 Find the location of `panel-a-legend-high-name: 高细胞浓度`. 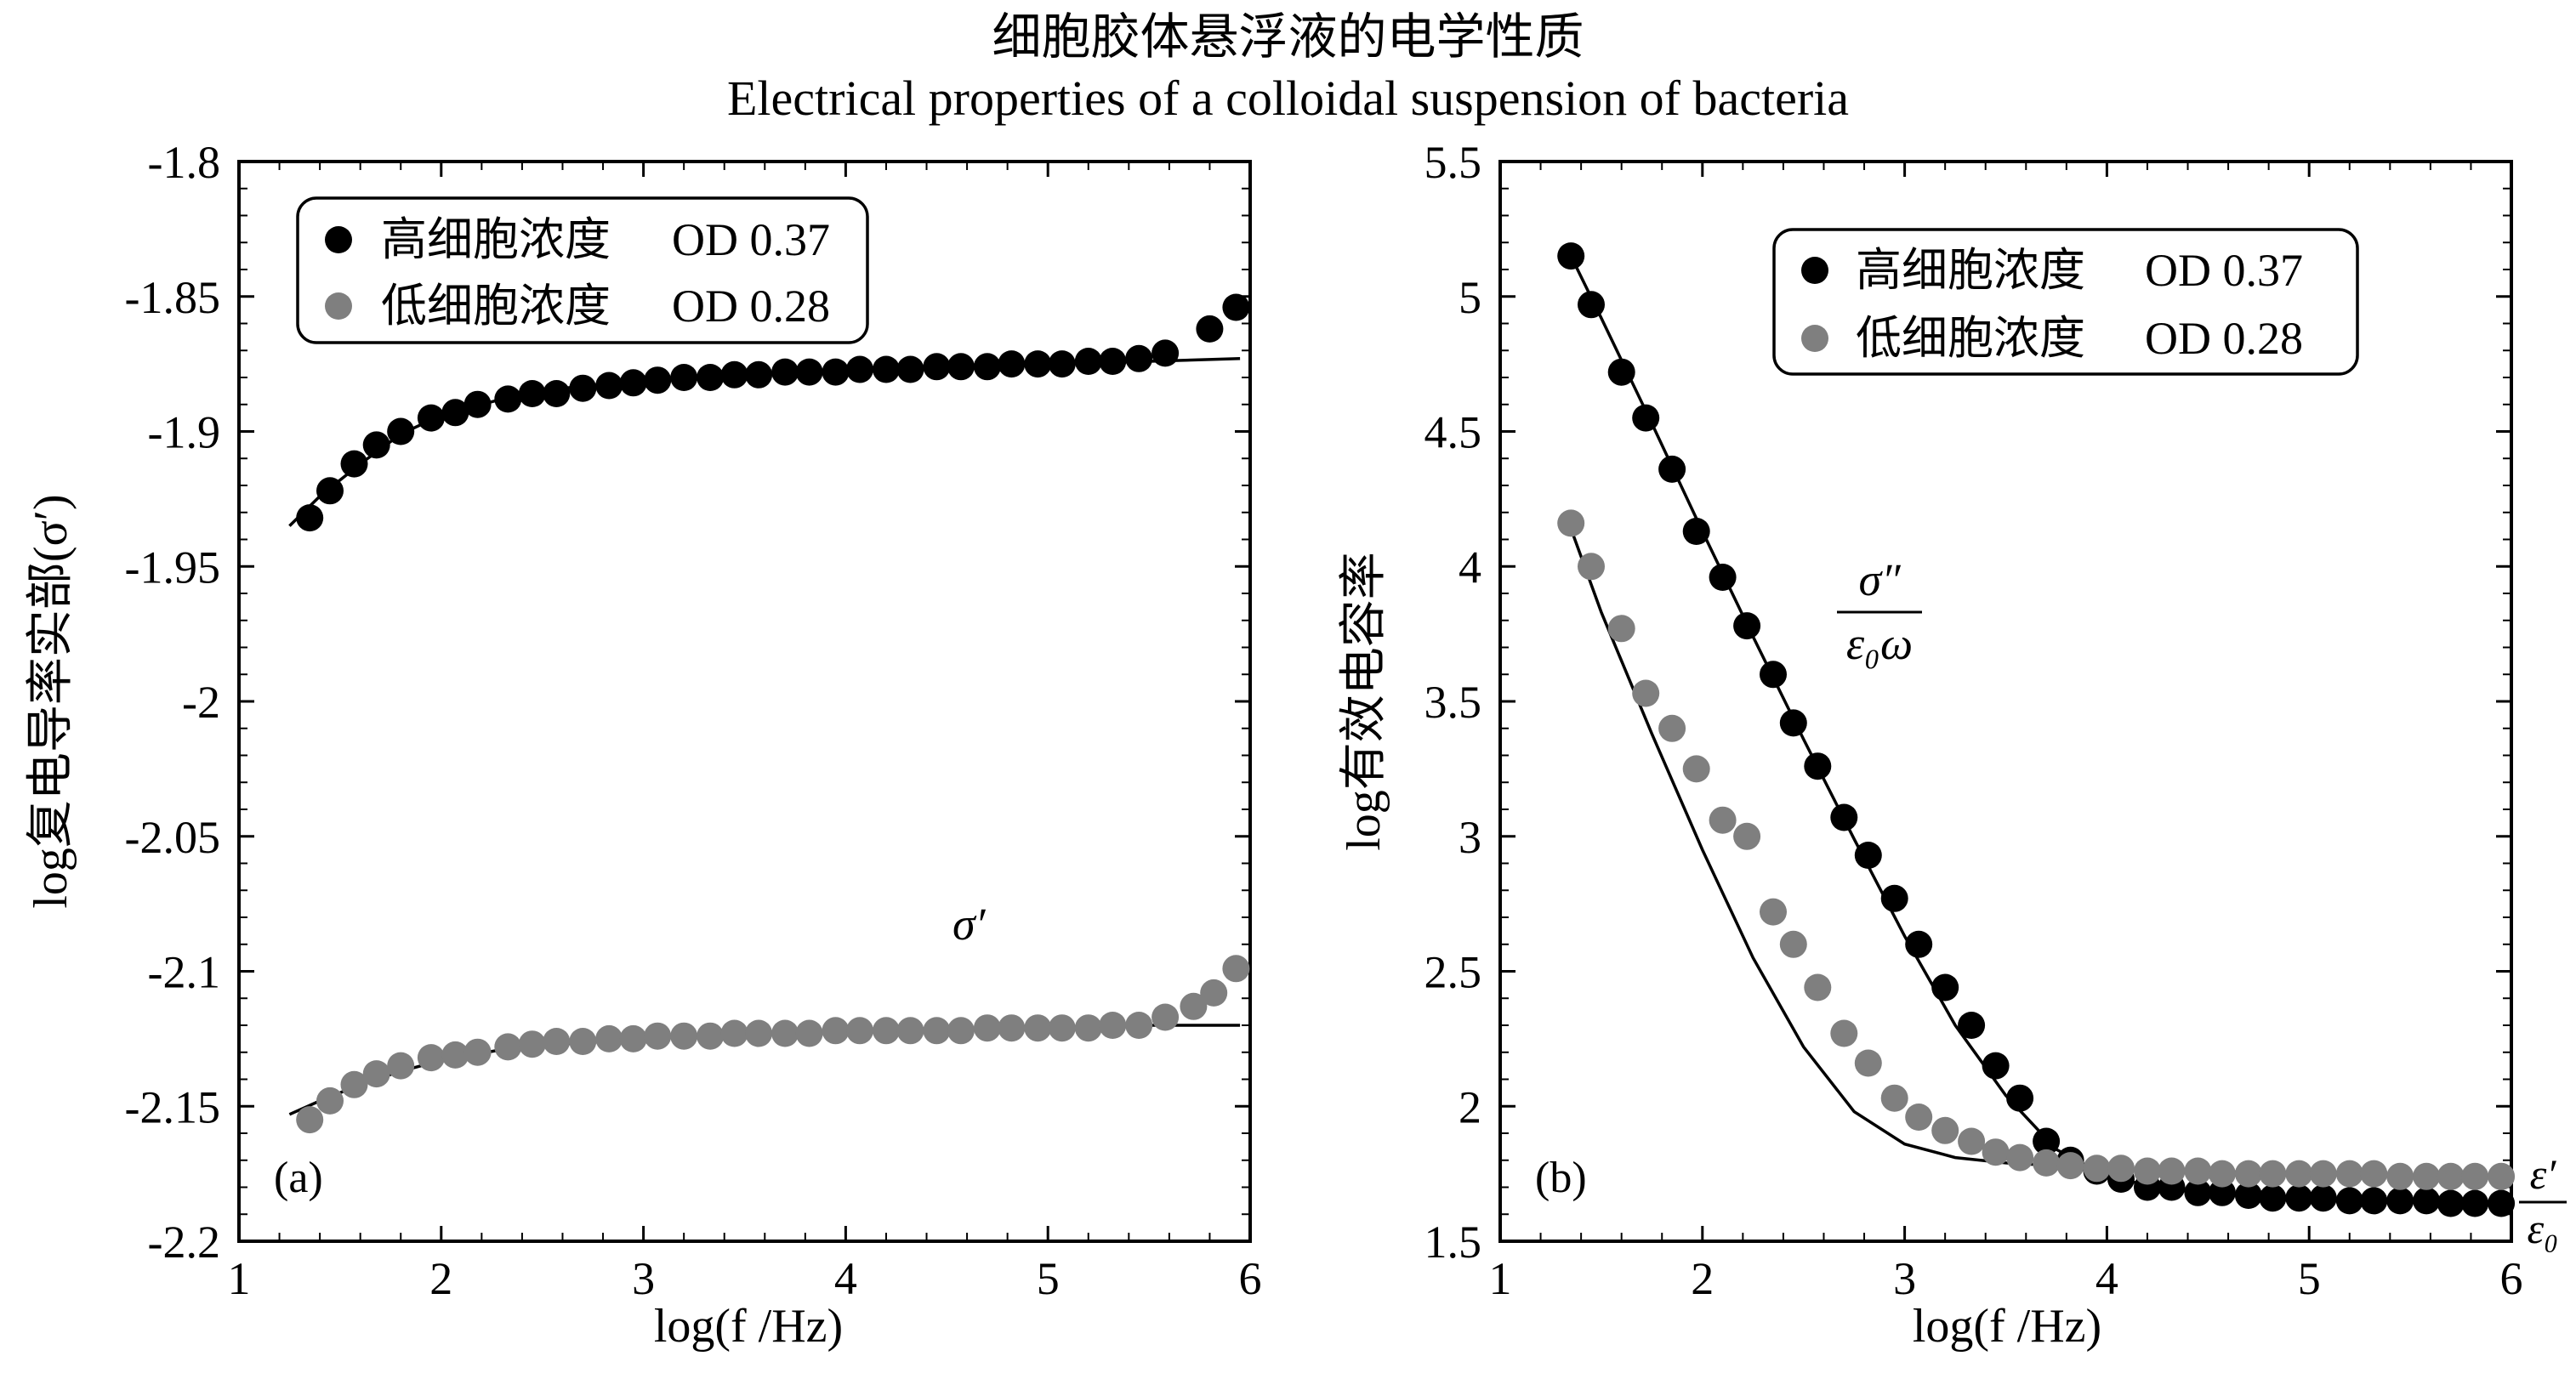

panel-a-legend-high-name: 高细胞浓度 is located at coordinates (496, 240).